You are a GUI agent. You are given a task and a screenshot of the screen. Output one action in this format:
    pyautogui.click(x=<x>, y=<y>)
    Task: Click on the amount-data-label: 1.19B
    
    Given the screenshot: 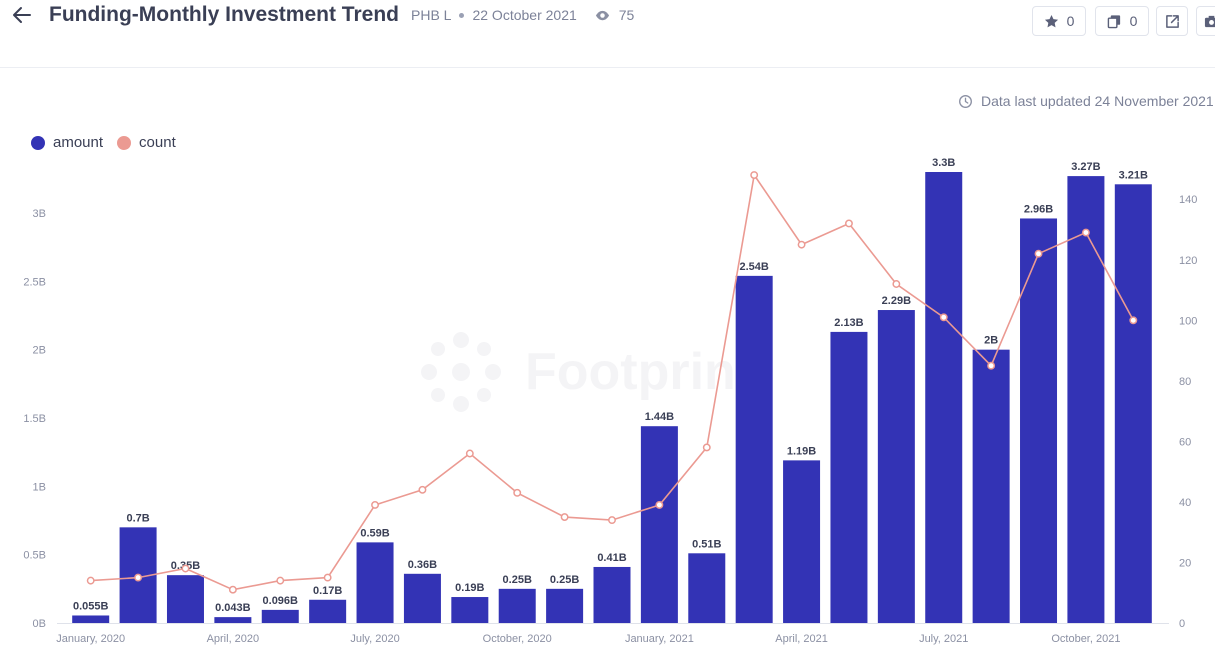 What is the action you would take?
    pyautogui.click(x=801, y=451)
    